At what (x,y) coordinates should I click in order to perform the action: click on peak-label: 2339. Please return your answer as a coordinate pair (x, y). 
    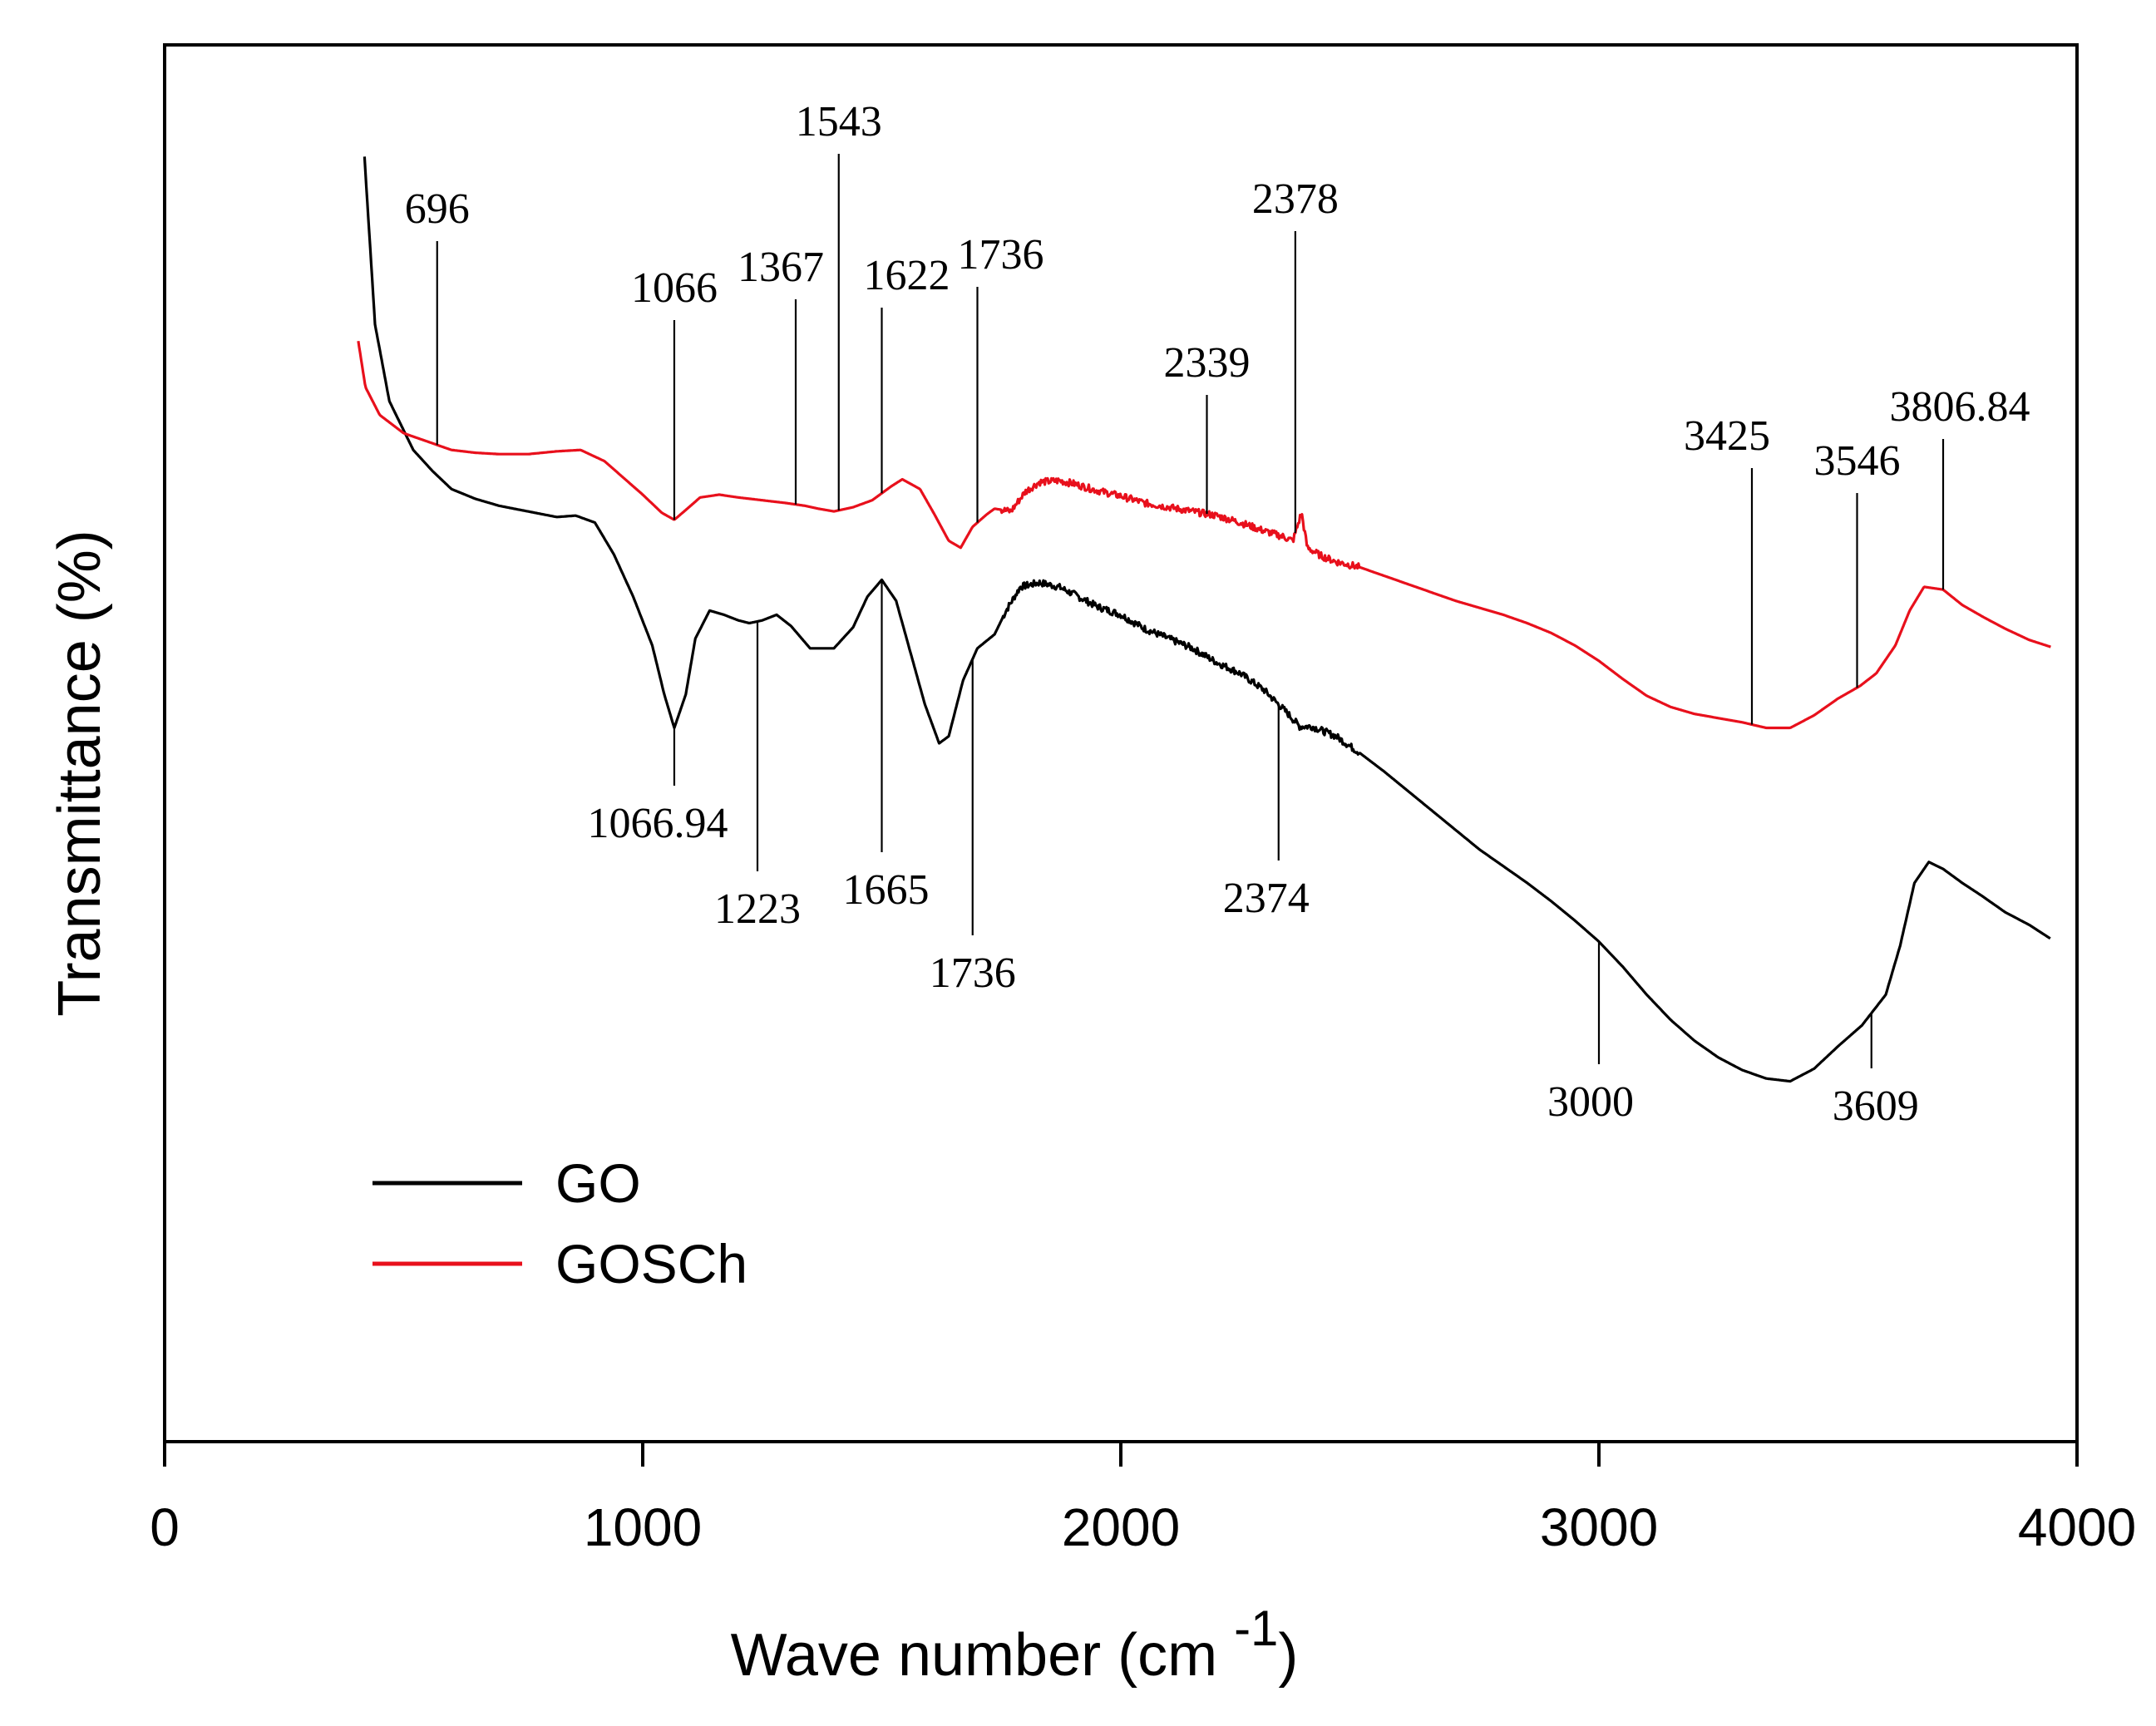
    Looking at the image, I should click on (1207, 363).